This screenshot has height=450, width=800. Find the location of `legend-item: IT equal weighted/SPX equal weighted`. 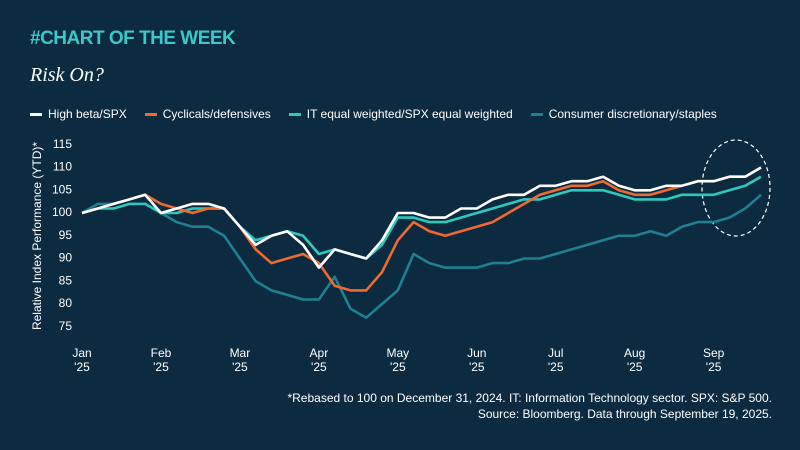

legend-item: IT equal weighted/SPX equal weighted is located at coordinates (400, 114).